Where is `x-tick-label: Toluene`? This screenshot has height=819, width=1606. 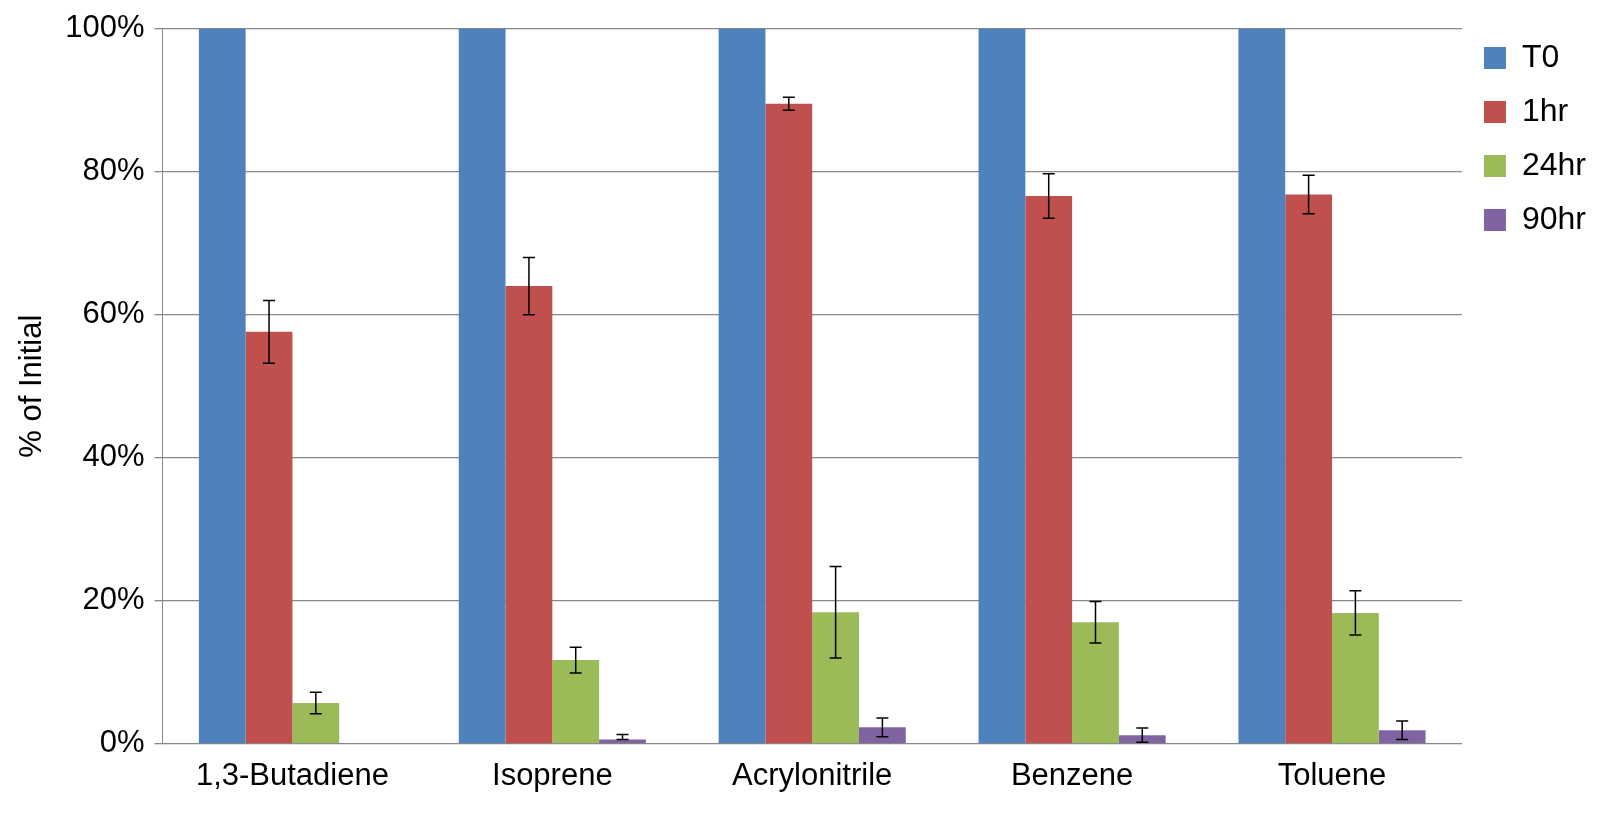 x-tick-label: Toluene is located at coordinates (1332, 774).